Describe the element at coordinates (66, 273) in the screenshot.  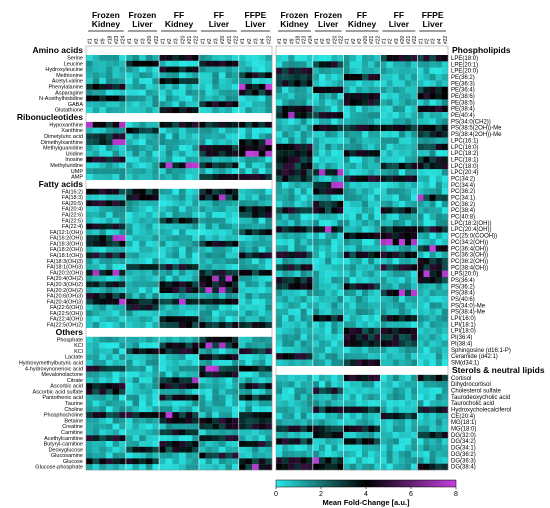
I see `row-label: FA(20:2(OH))` at that location.